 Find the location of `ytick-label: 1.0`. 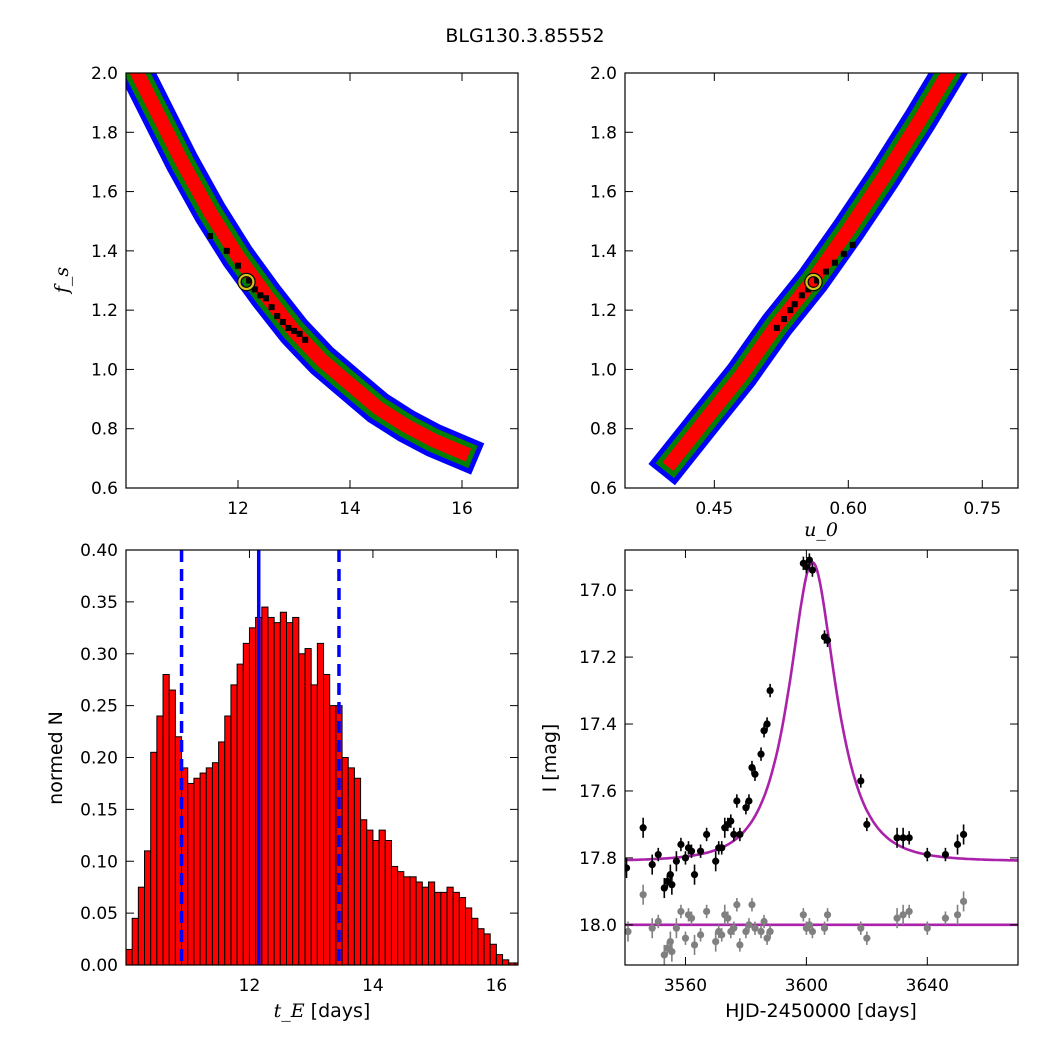

ytick-label: 1.0 is located at coordinates (104, 370).